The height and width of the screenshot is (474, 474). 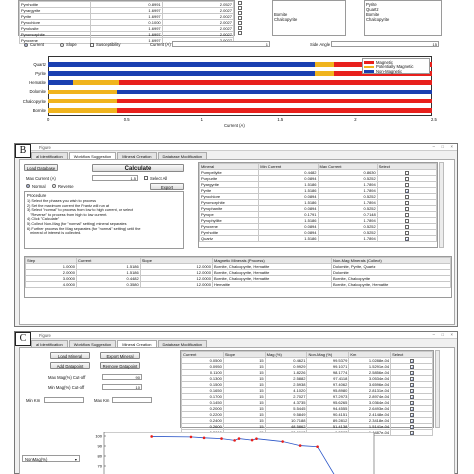 I want to click on export-mineral-button: Export Mineral, so click(x=120, y=355).